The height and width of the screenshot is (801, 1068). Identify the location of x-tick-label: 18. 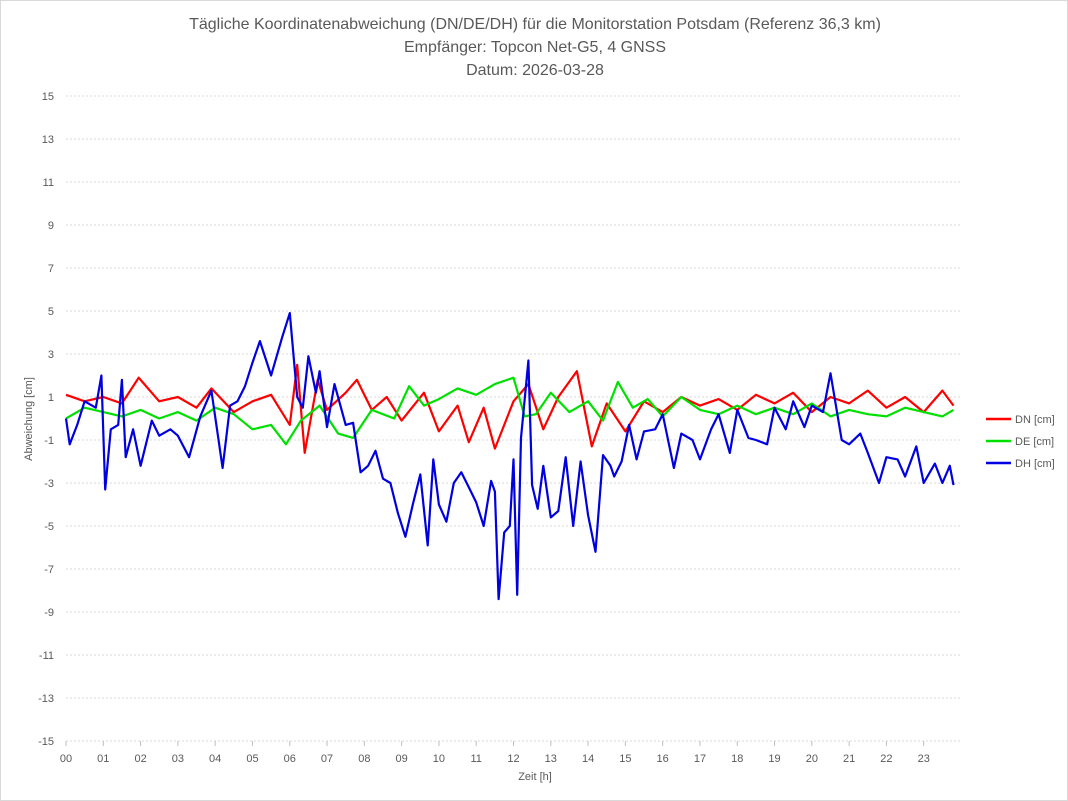
(737, 759).